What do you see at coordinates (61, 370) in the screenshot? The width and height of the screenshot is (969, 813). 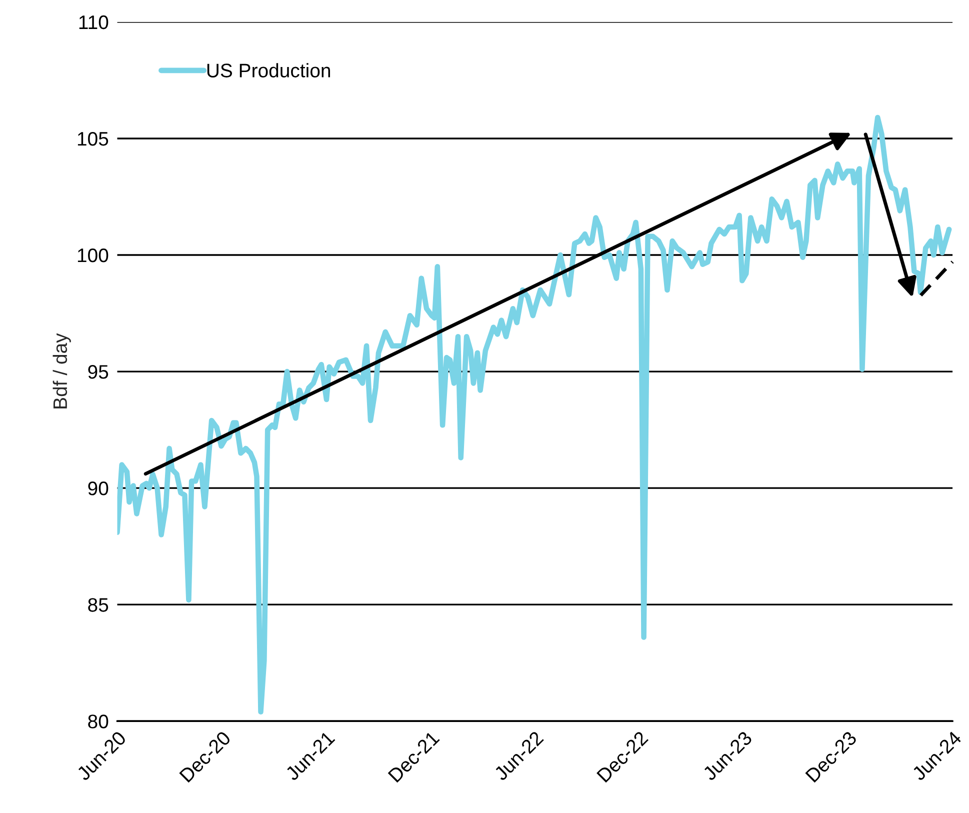 I see `y-axis-title: Bdf / day` at bounding box center [61, 370].